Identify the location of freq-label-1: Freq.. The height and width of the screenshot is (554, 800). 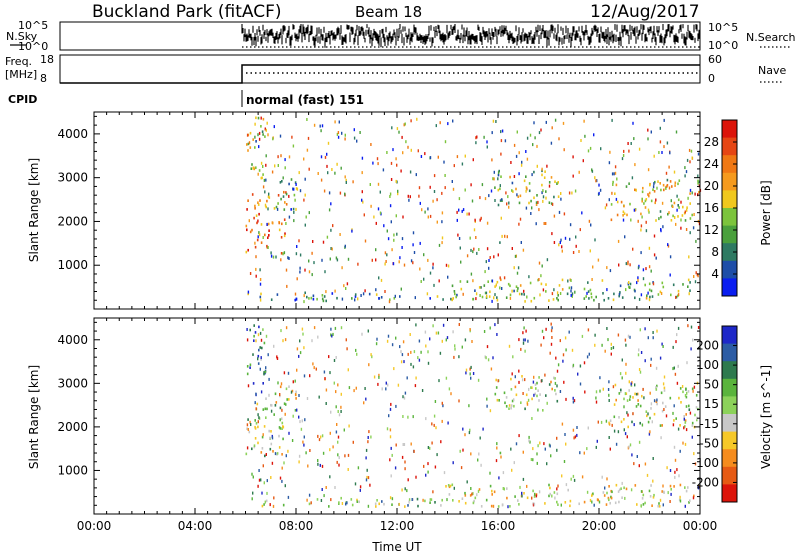
(18, 61).